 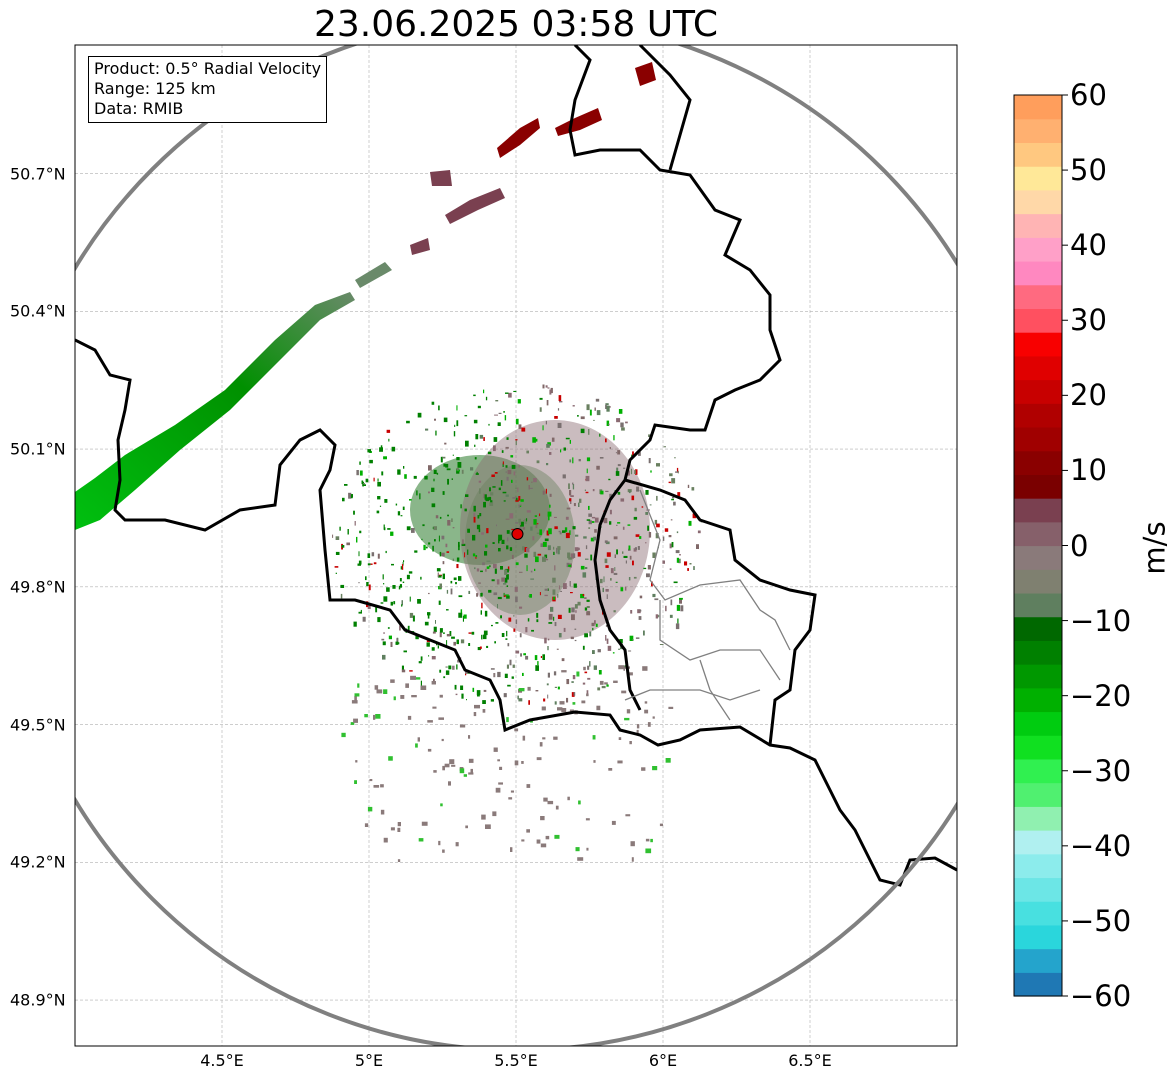 I want to click on info-data: Data: RMIB, so click(x=139, y=108).